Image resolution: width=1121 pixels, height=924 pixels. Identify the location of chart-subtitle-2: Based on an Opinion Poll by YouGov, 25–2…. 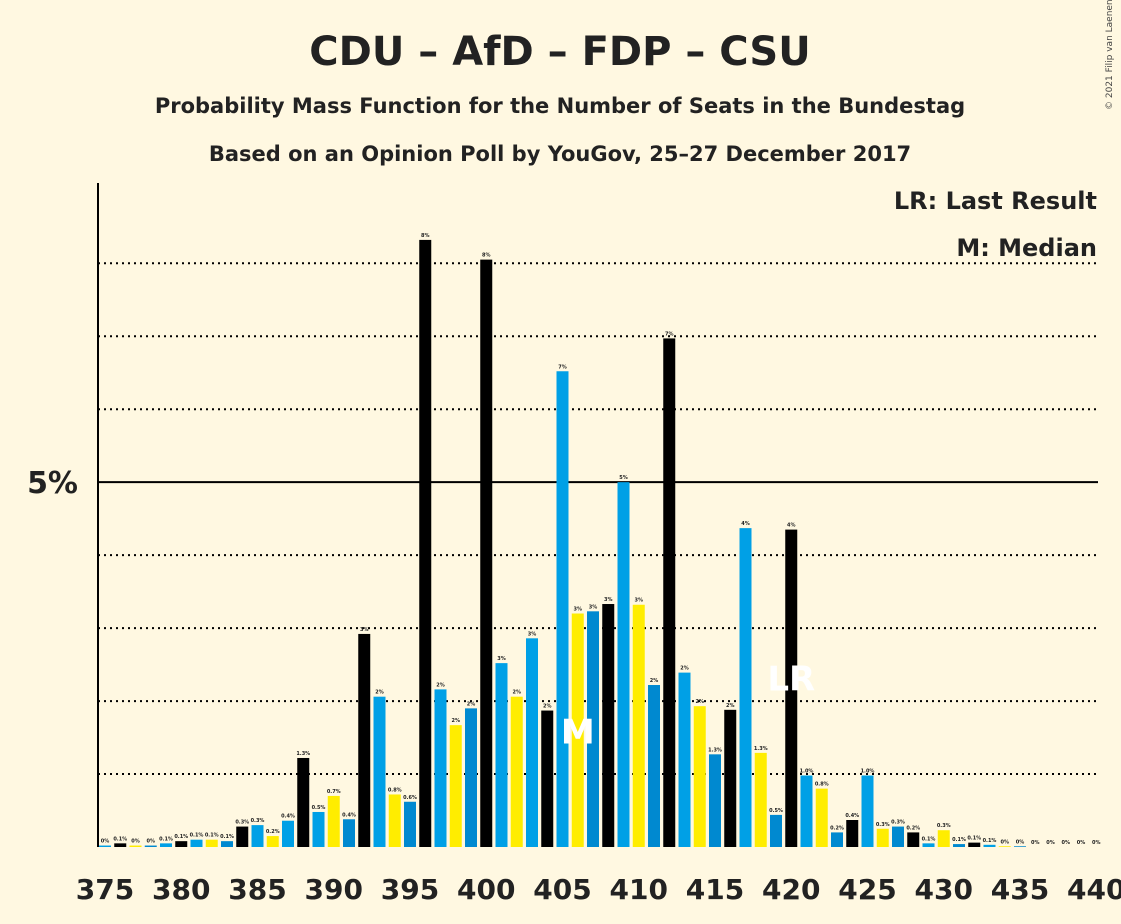
(560, 154).